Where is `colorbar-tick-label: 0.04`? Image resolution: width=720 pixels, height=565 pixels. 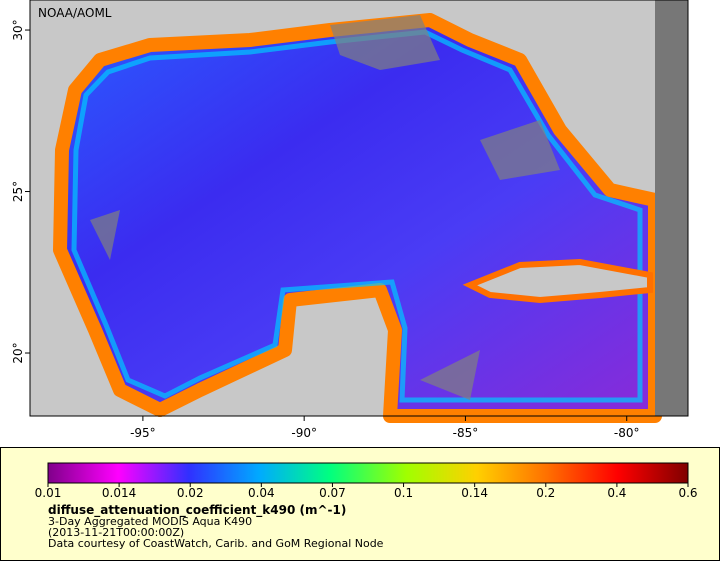 colorbar-tick-label: 0.04 is located at coordinates (261, 493).